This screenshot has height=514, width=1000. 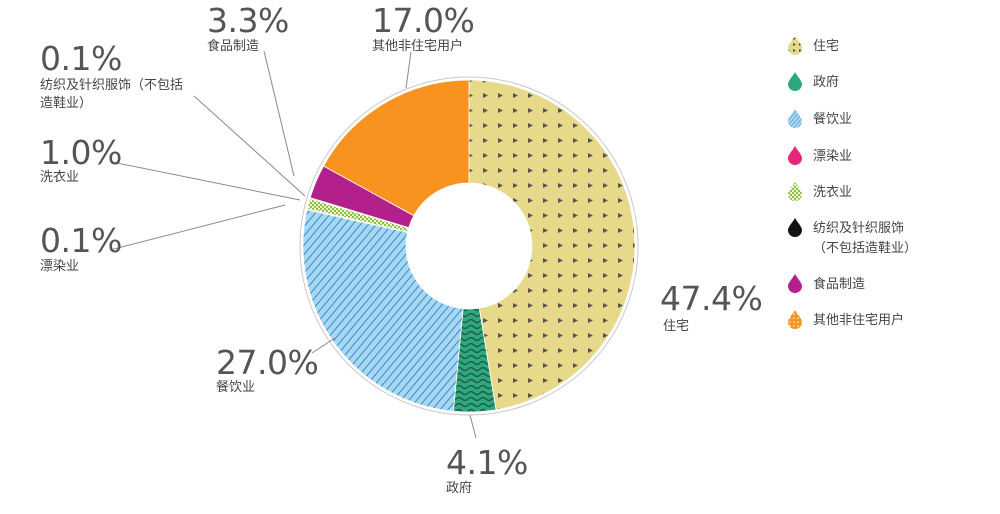 I want to click on legend-label-6: 食品制造, so click(x=839, y=284).